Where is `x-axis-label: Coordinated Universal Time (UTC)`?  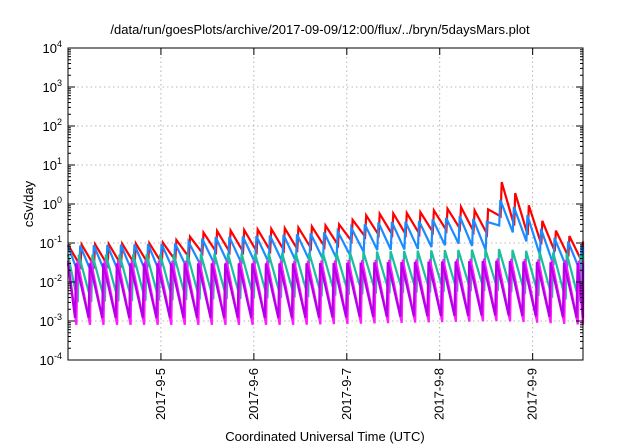
x-axis-label: Coordinated Universal Time (UTC) is located at coordinates (324, 436).